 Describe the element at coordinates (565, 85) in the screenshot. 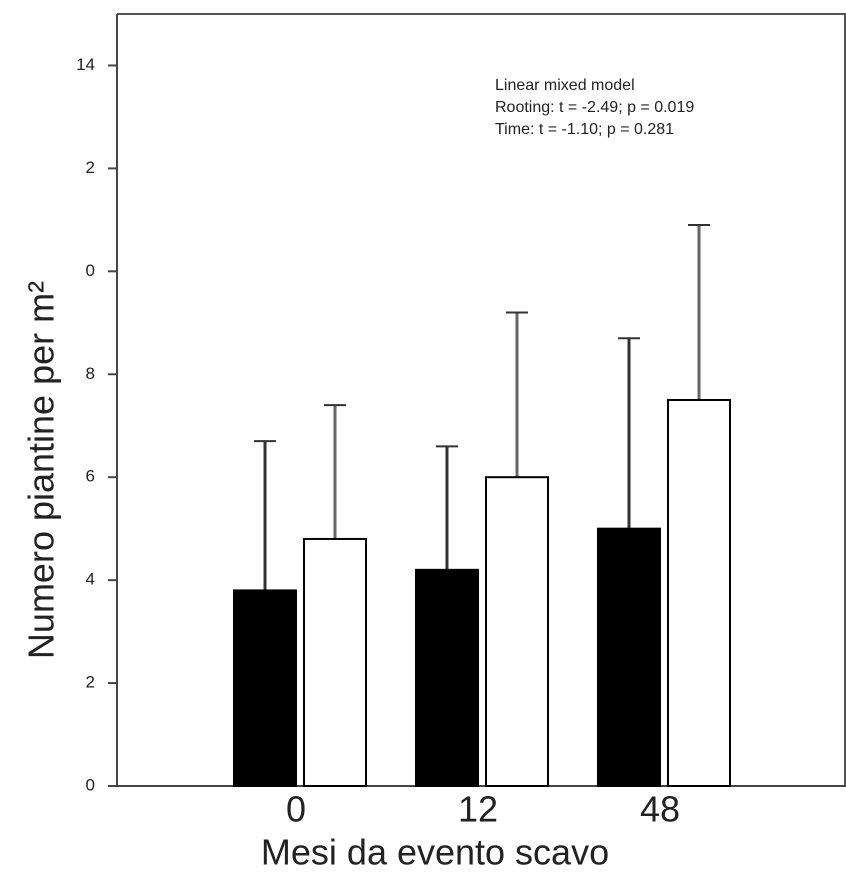

I see `annotation: Linear mixed model` at that location.